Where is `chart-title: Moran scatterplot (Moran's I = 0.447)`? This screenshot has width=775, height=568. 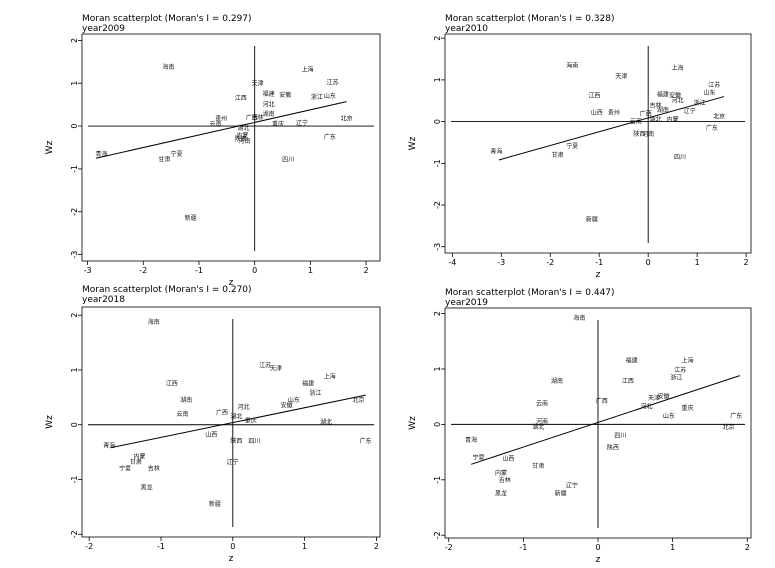 chart-title: Moran scatterplot (Moran's I = 0.447) is located at coordinates (530, 293).